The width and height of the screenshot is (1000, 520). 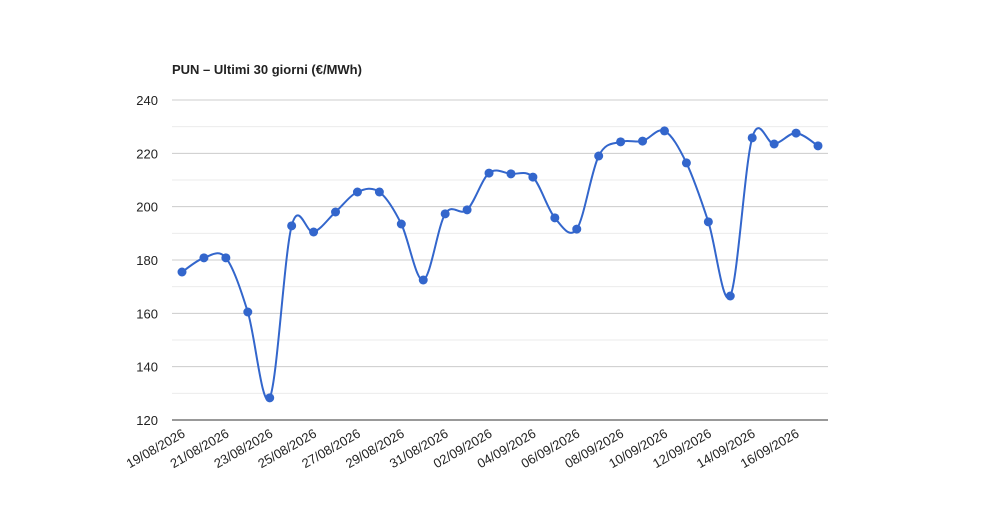 I want to click on y-tick-label: 200, so click(x=147, y=207).